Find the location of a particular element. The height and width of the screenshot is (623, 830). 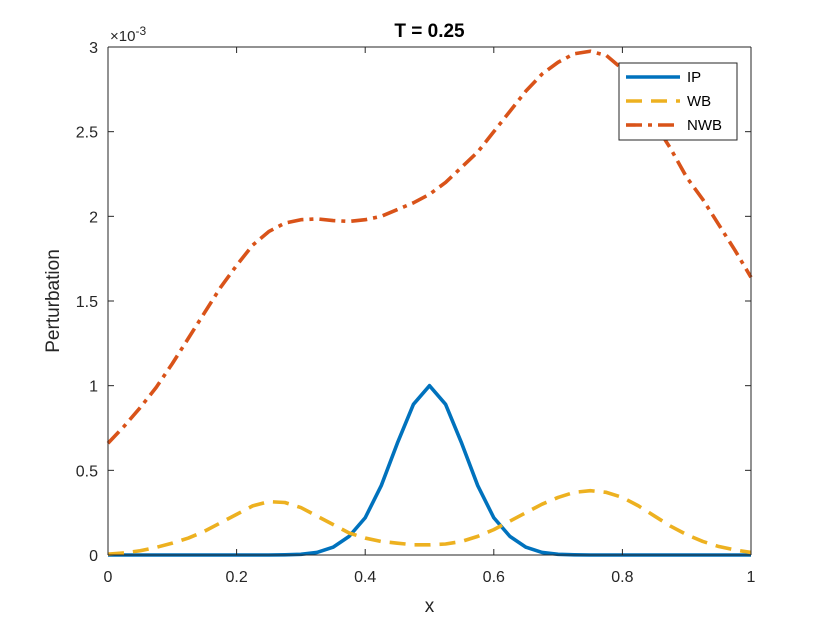

x-tick-label: 0 is located at coordinates (108, 577).